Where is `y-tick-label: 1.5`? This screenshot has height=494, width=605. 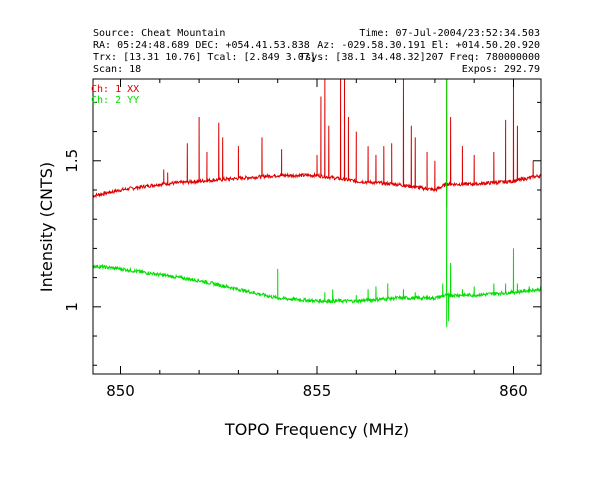 y-tick-label: 1.5 is located at coordinates (72, 161).